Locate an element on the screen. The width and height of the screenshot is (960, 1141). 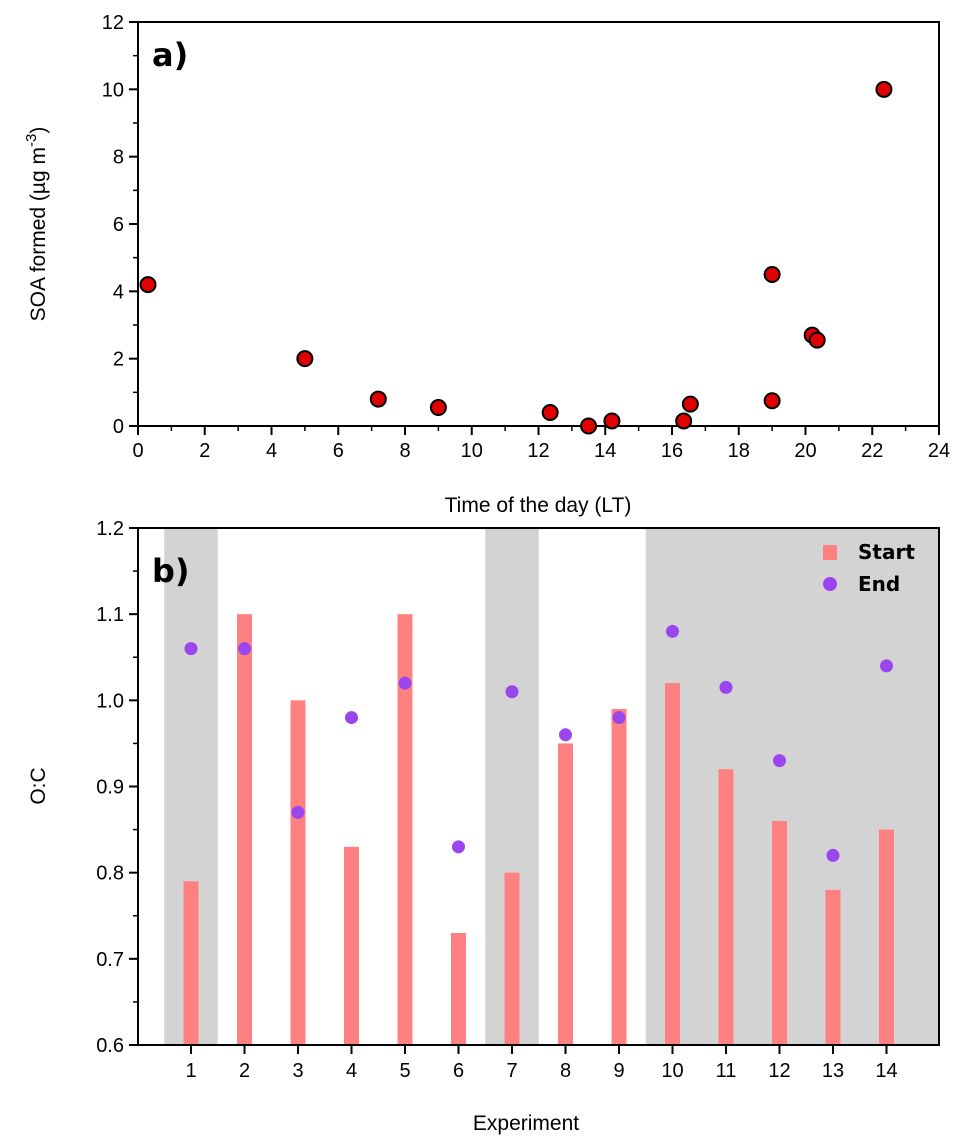
panel-b-y-tick-label: 1.2 is located at coordinates (110, 529).